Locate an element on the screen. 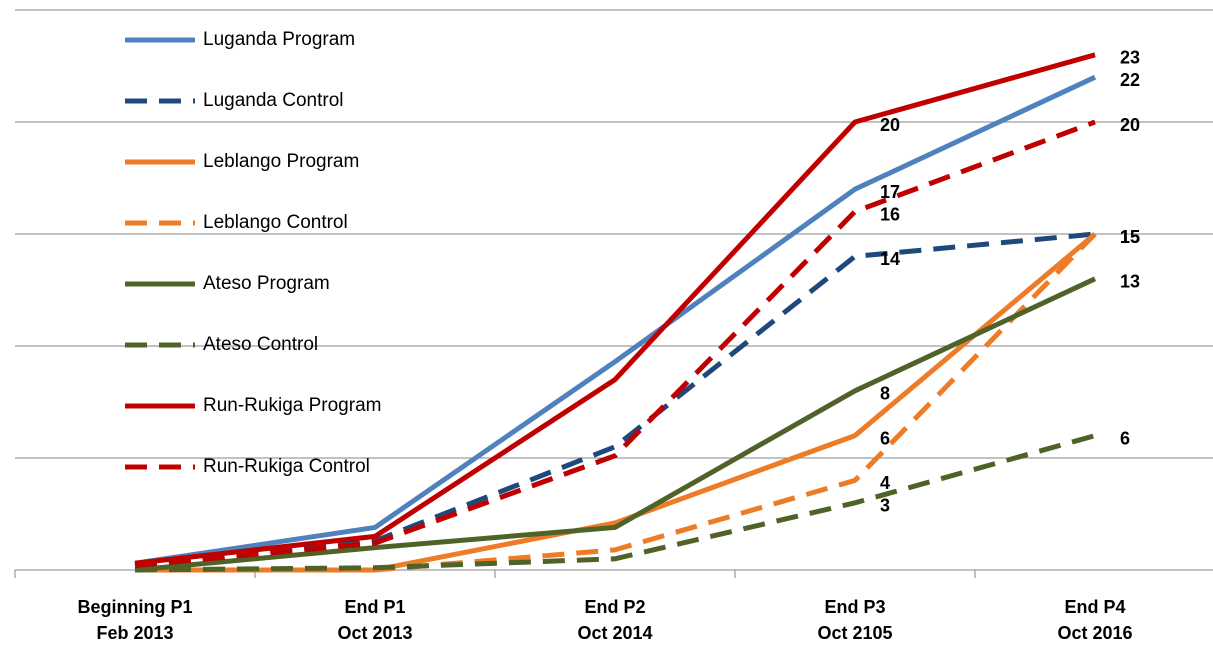 The image size is (1213, 648). legend-label: Ateso Control is located at coordinates (260, 344).